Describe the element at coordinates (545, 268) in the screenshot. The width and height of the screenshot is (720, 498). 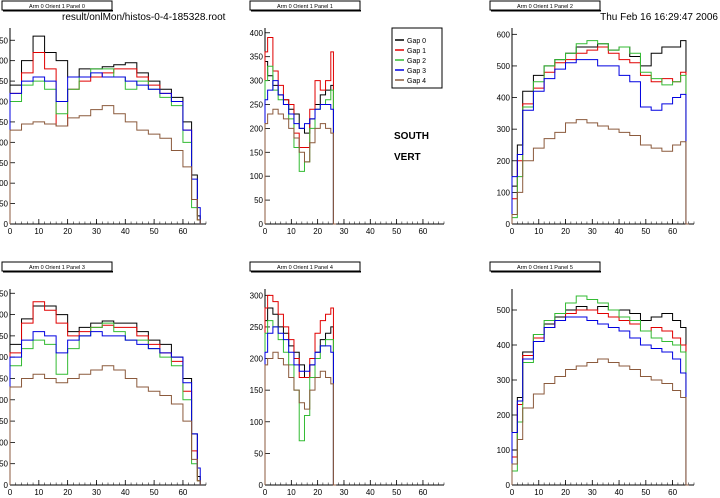
I see `panel-title: Arm 0 Orient 1 Panel 5` at that location.